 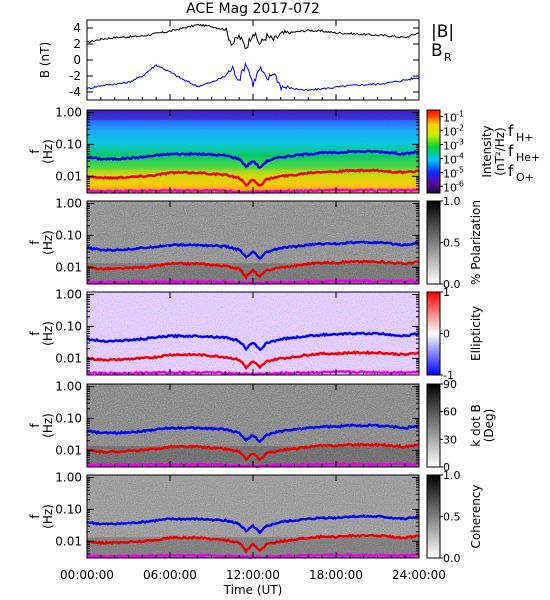 What do you see at coordinates (460, 114) in the screenshot?
I see `colorbar-tick-exponent: -1` at bounding box center [460, 114].